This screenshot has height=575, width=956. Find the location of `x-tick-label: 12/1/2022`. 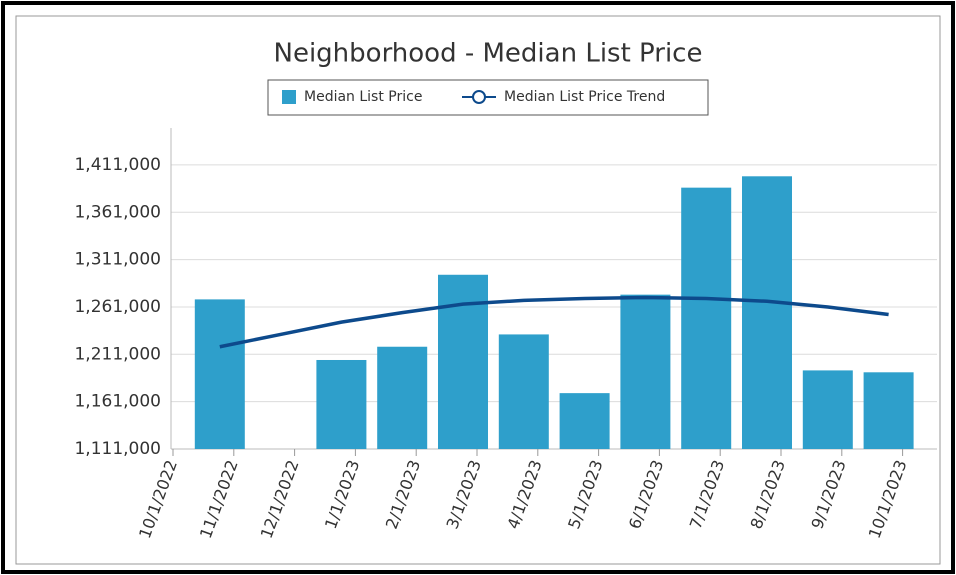

x-tick-label: 12/1/2022 is located at coordinates (280, 499).